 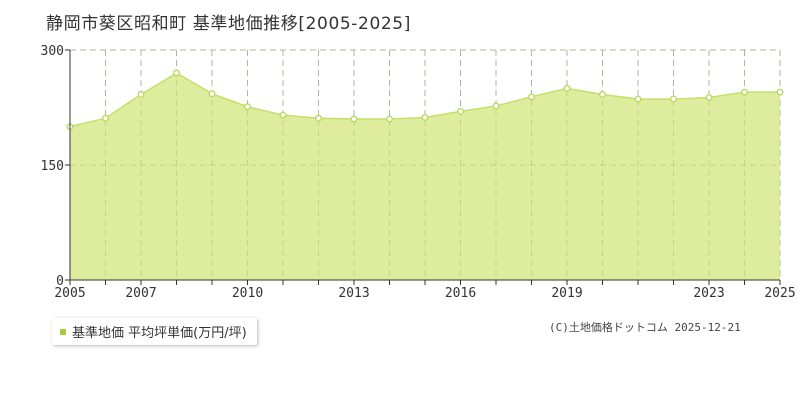 I want to click on y-tick-label: 300, so click(x=52, y=51).